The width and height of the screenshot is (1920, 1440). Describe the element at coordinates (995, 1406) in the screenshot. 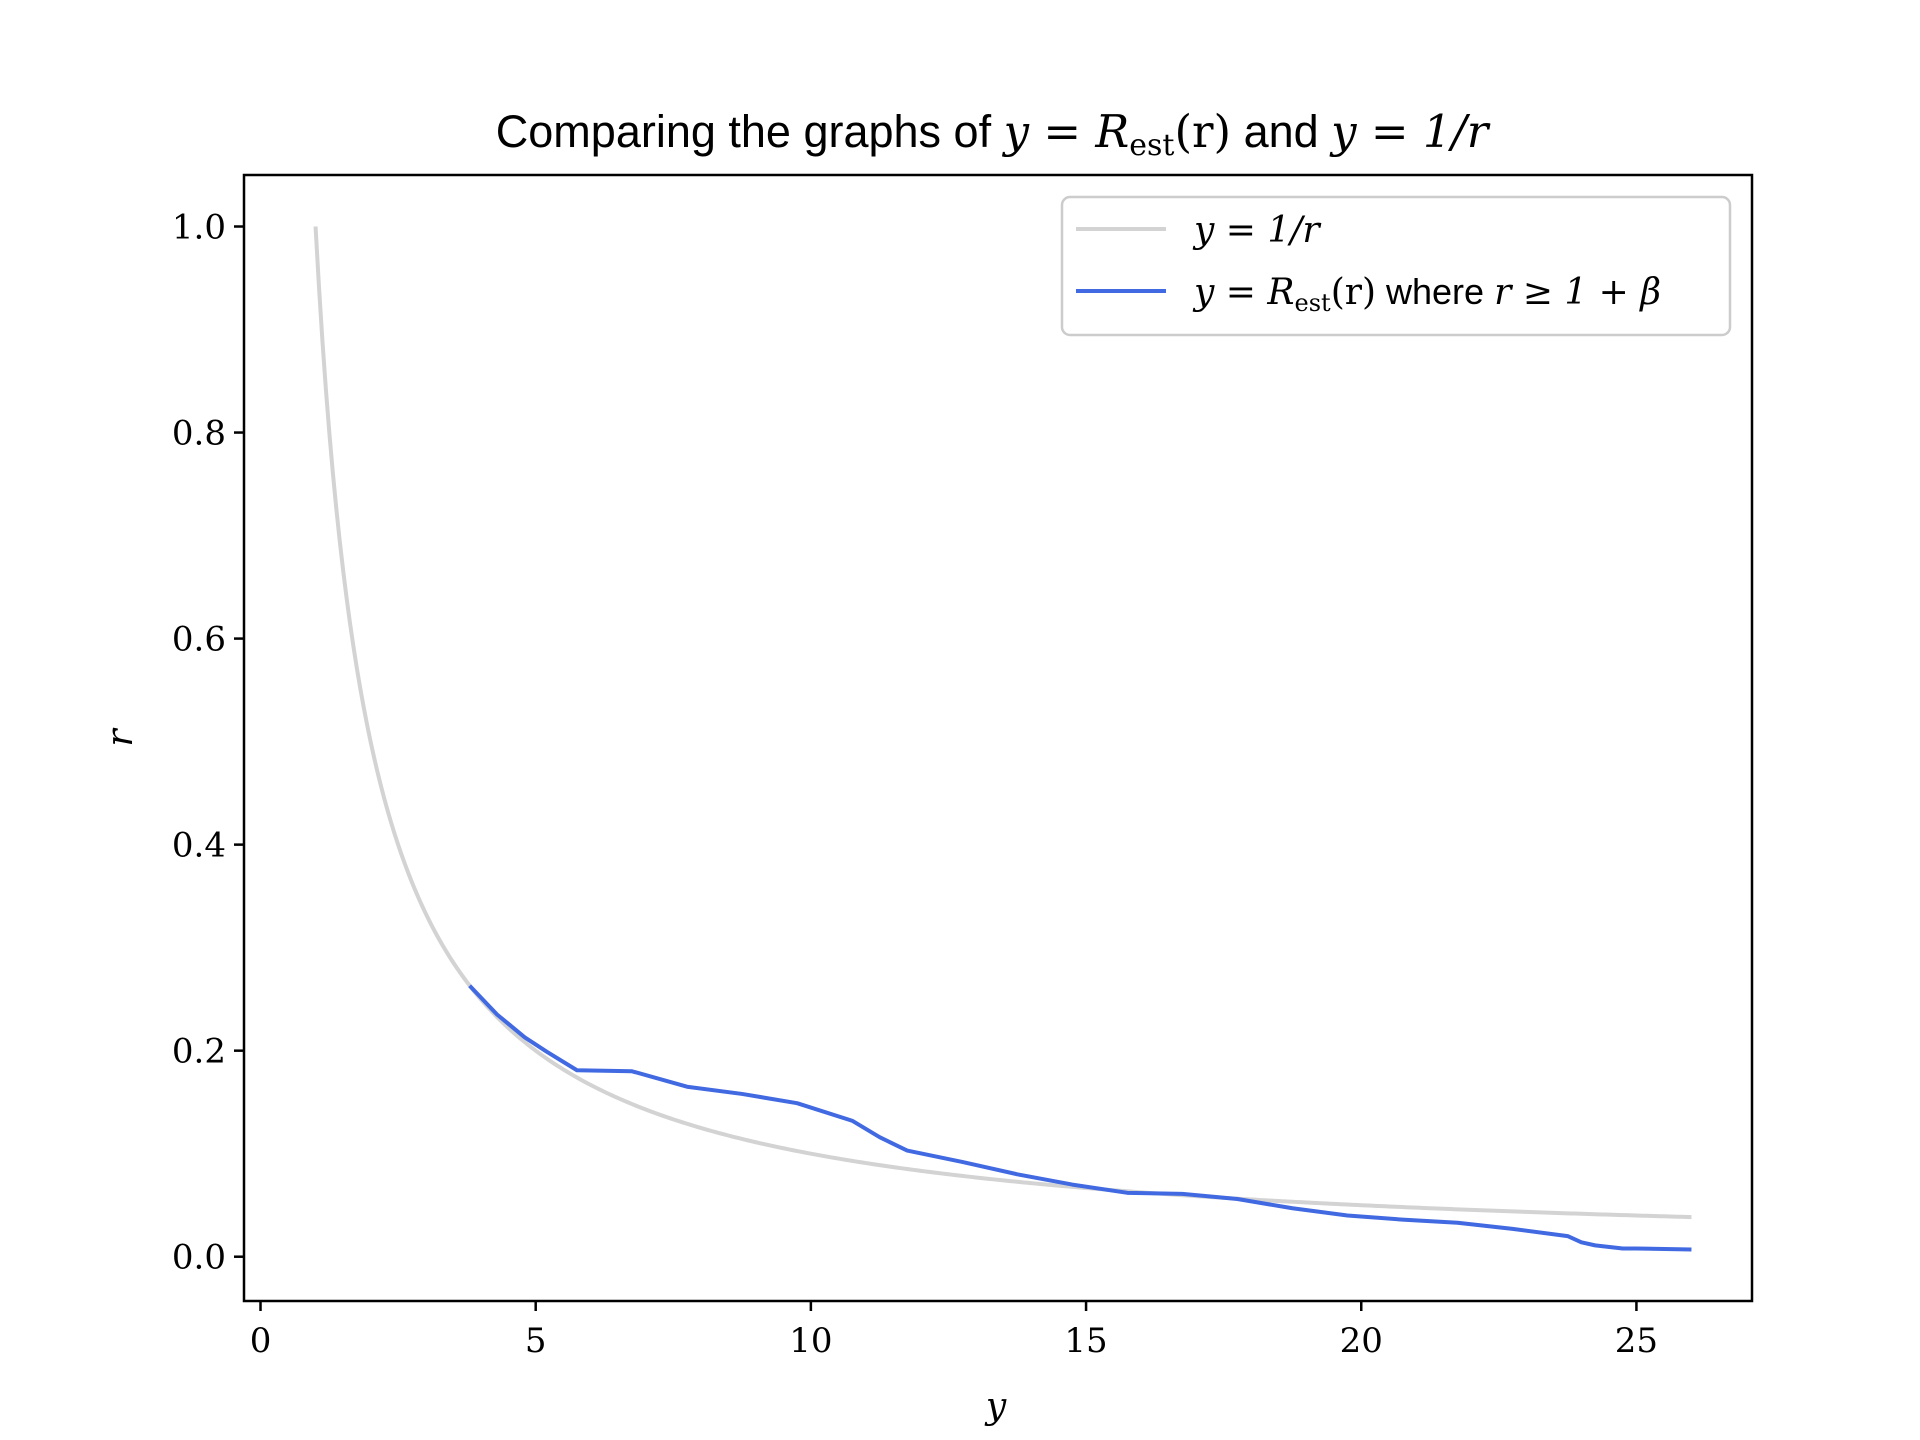

I see `x-axis-label: y` at that location.